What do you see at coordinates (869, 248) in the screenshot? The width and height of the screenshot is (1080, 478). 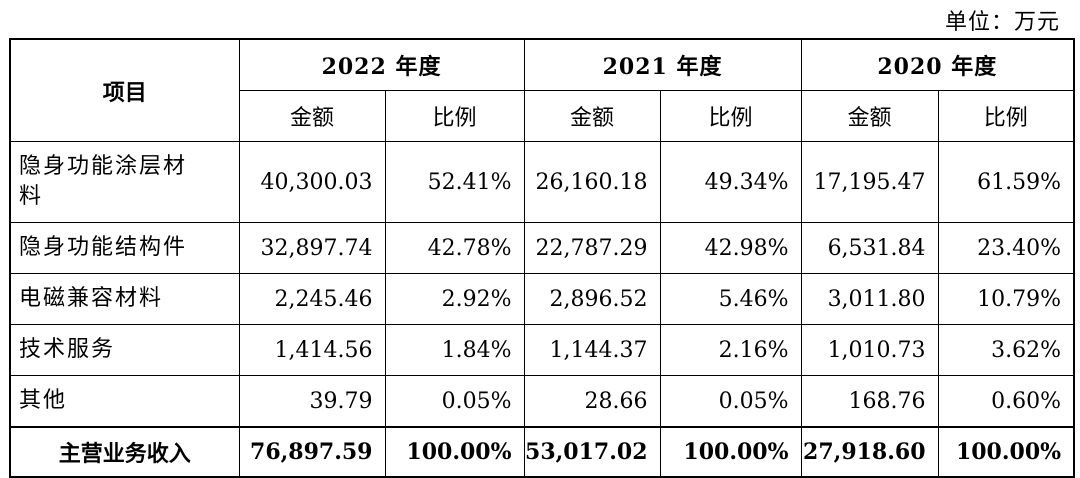 I see `amount-2020: 6,531.84` at bounding box center [869, 248].